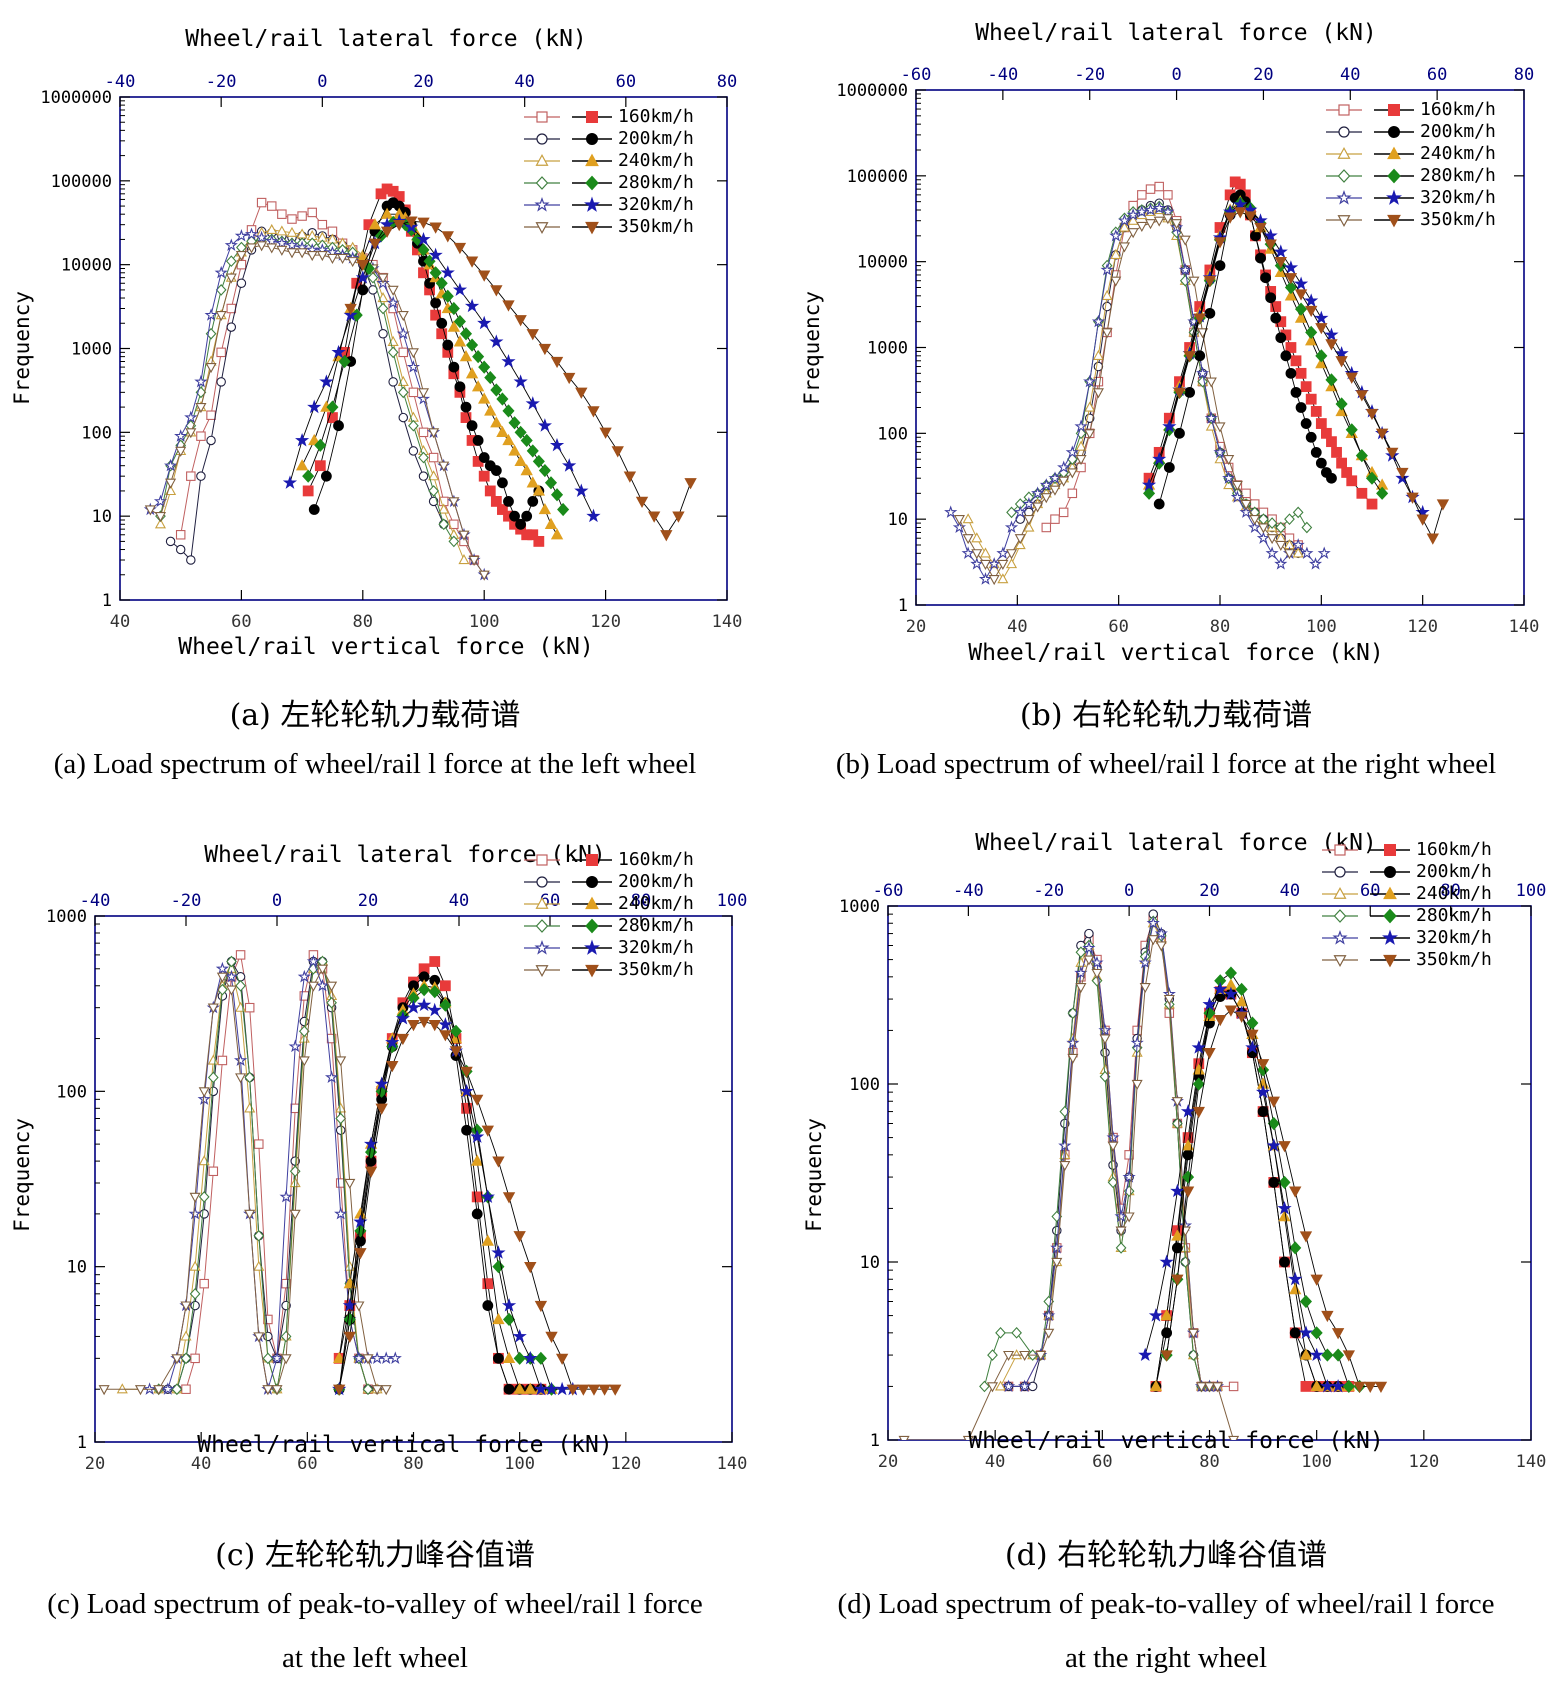 This screenshot has height=1703, width=1551. What do you see at coordinates (1458, 219) in the screenshot?
I see `legend-label: 350km/h` at bounding box center [1458, 219].